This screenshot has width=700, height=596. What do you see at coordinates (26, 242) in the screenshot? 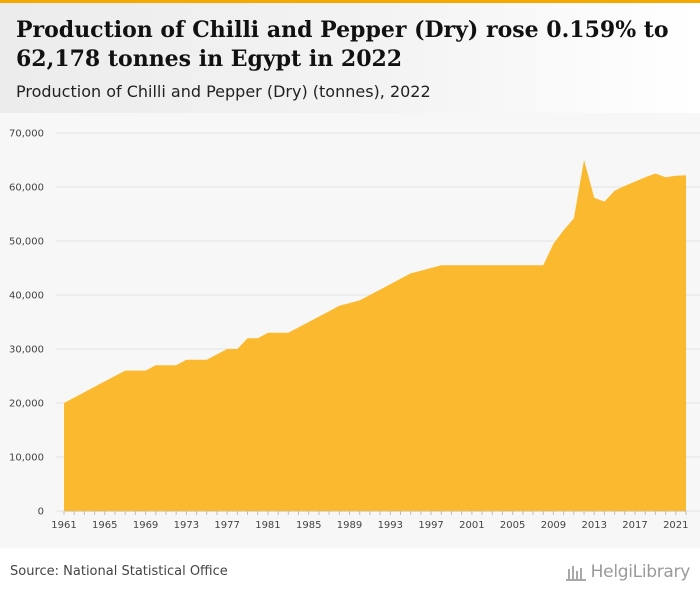
I see `y-tick-label: 50,000` at bounding box center [26, 242].